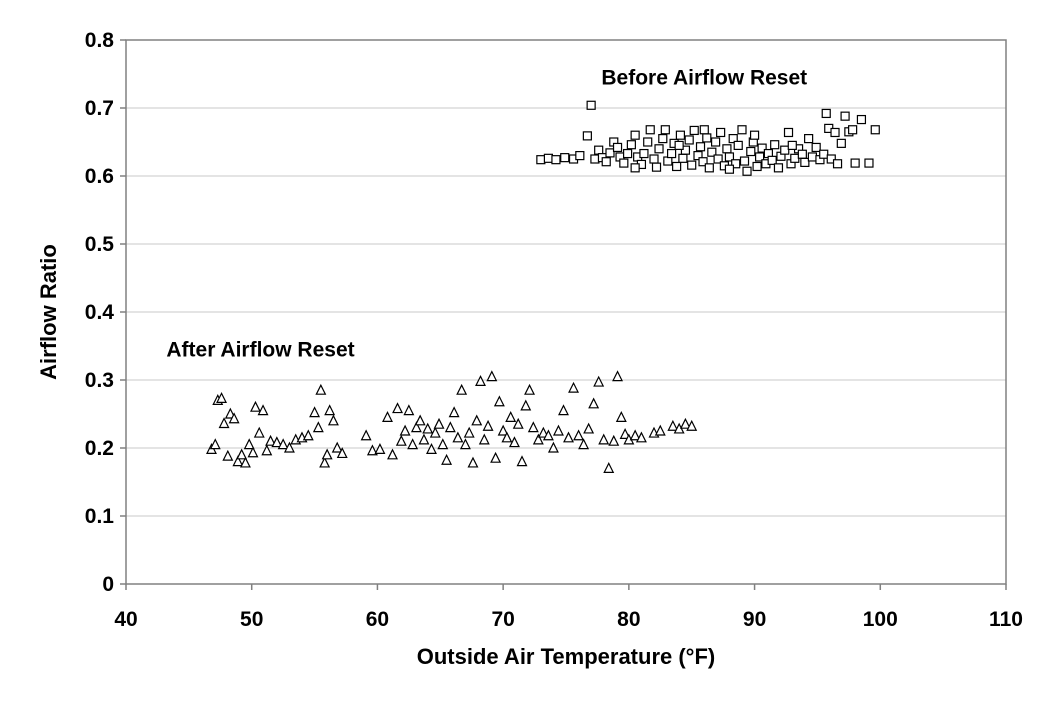  What do you see at coordinates (99, 108) in the screenshot?
I see `y-tick-label: 0.7` at bounding box center [99, 108].